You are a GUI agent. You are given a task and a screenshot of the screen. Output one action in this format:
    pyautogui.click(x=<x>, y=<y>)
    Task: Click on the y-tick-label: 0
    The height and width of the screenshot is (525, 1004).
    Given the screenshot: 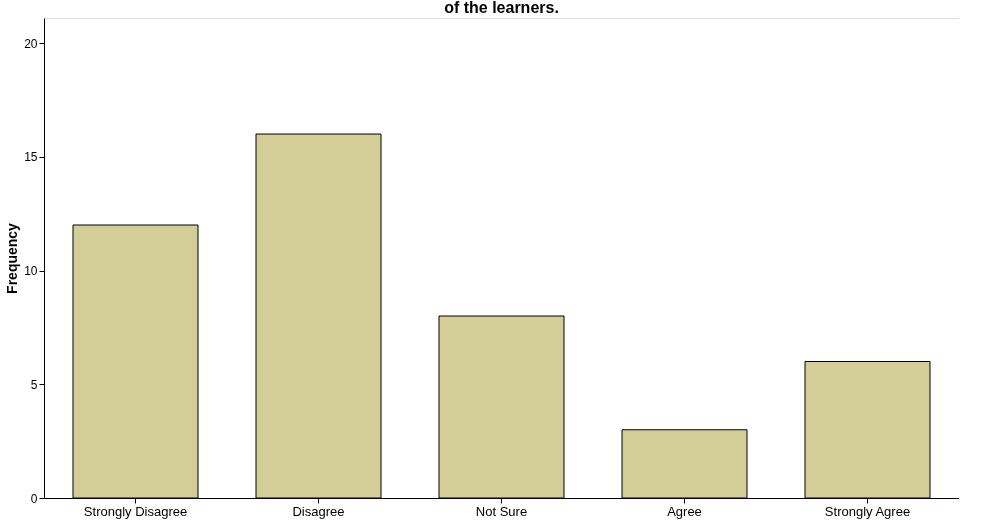 What is the action you would take?
    pyautogui.click(x=34, y=498)
    